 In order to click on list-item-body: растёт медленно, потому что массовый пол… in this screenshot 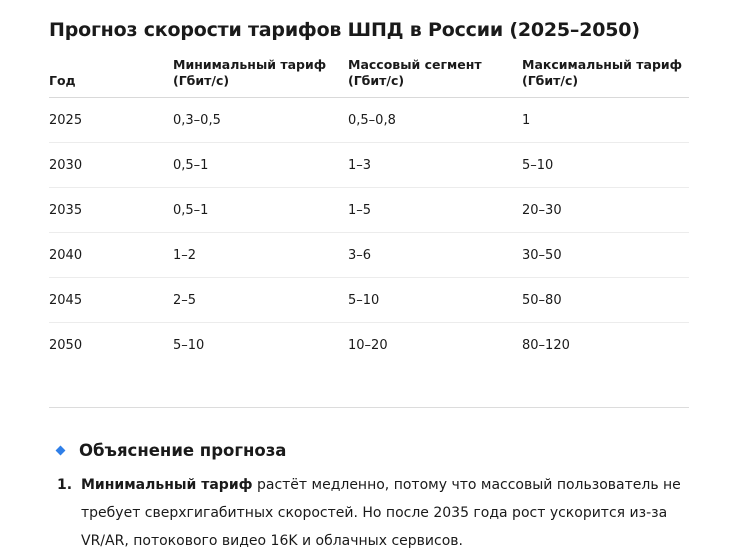, I will do `click(381, 513)`.